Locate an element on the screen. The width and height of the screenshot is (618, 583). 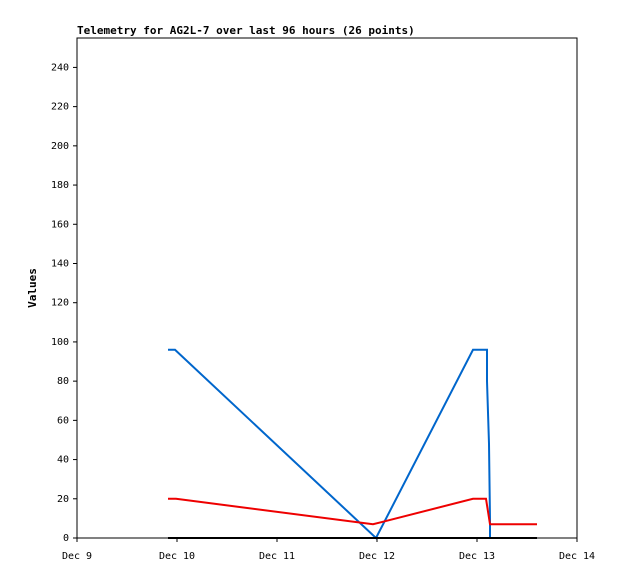
y-tick-label: 40 is located at coordinates (63, 460).